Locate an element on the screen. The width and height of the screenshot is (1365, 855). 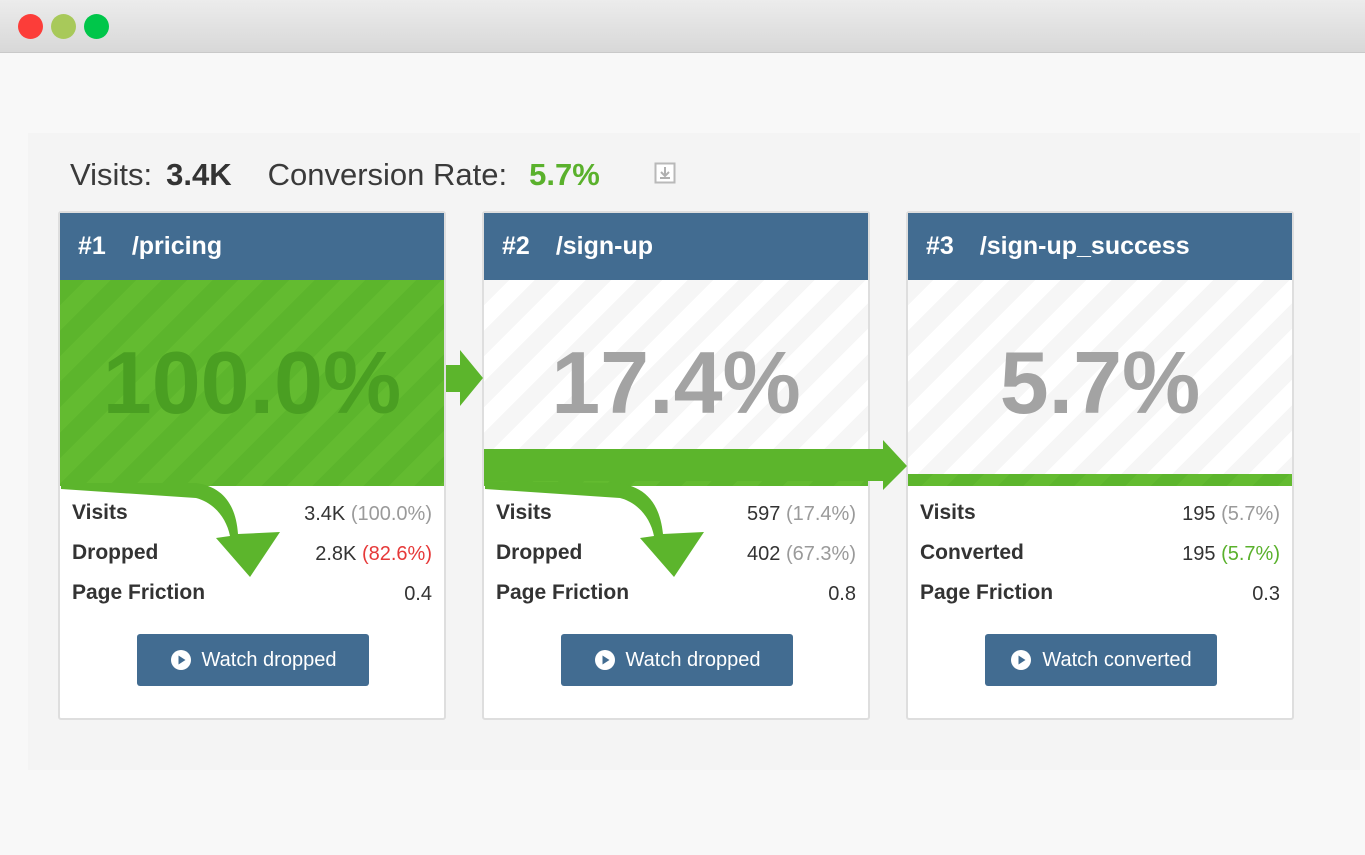
stat-value-group: 0.8 is located at coordinates (842, 594).